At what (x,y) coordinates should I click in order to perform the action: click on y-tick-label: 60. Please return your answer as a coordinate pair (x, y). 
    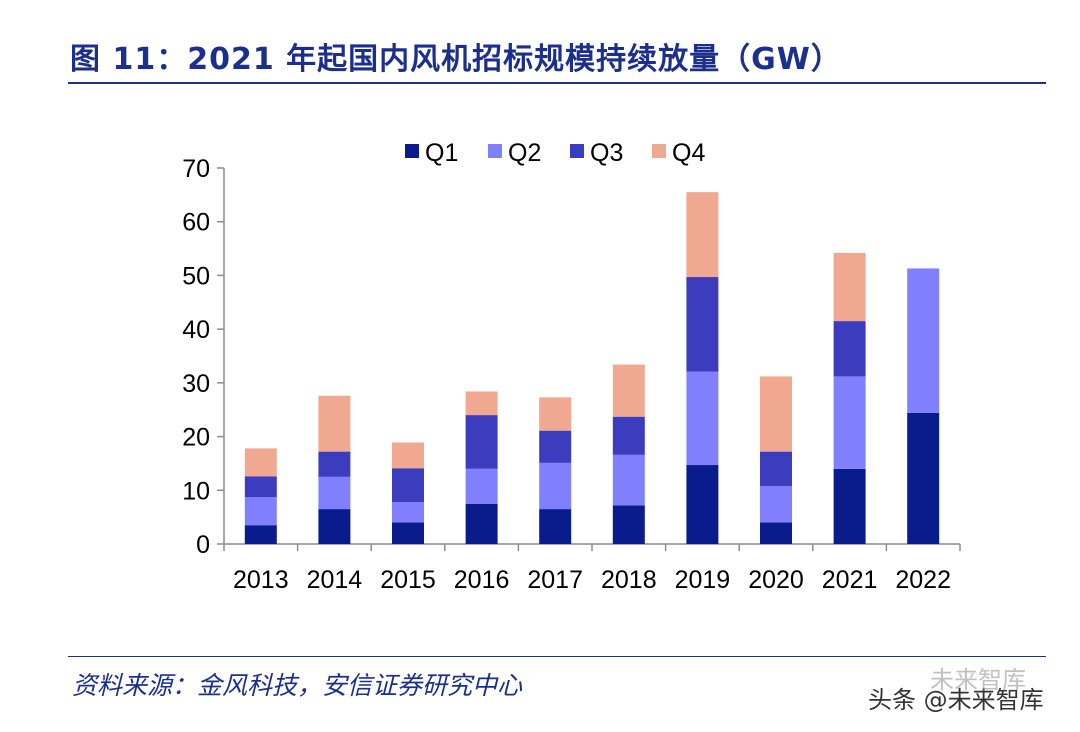
    Looking at the image, I should click on (196, 223).